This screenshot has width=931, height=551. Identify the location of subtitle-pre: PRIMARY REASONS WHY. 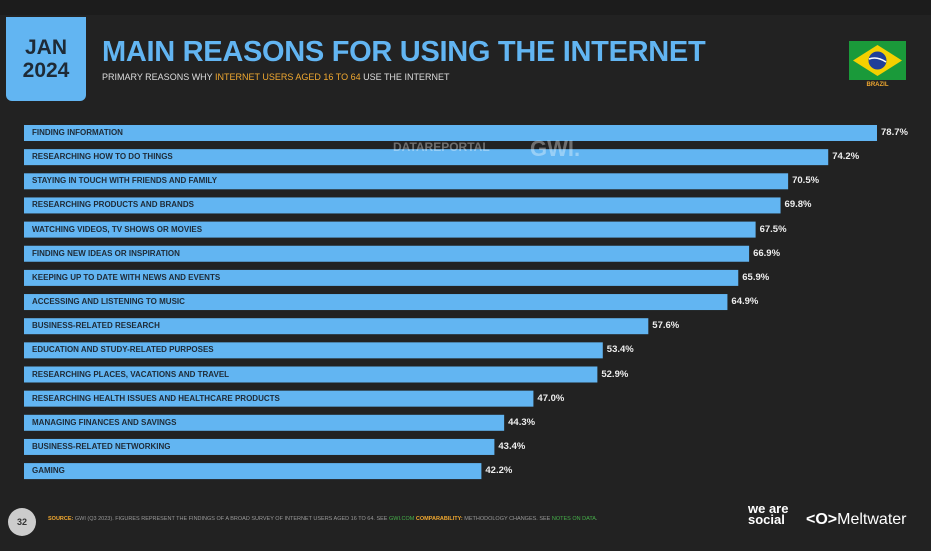
(159, 77).